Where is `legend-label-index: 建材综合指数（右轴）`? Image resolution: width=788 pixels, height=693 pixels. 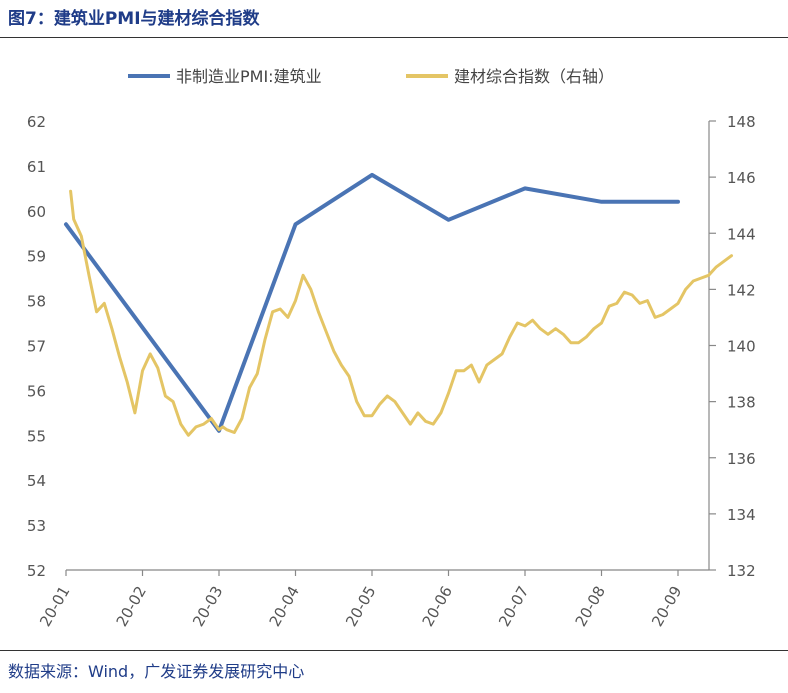
legend-label-index: 建材综合指数（右轴） is located at coordinates (534, 76).